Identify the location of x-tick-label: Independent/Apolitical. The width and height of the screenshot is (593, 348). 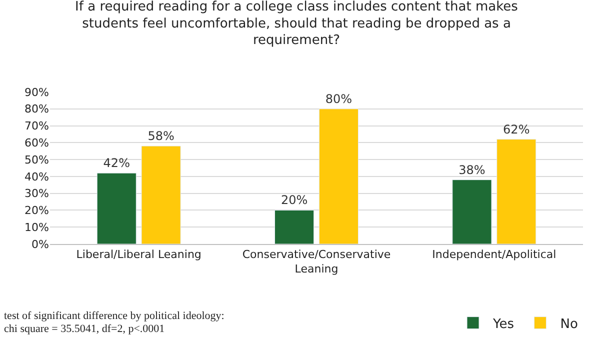
(494, 255).